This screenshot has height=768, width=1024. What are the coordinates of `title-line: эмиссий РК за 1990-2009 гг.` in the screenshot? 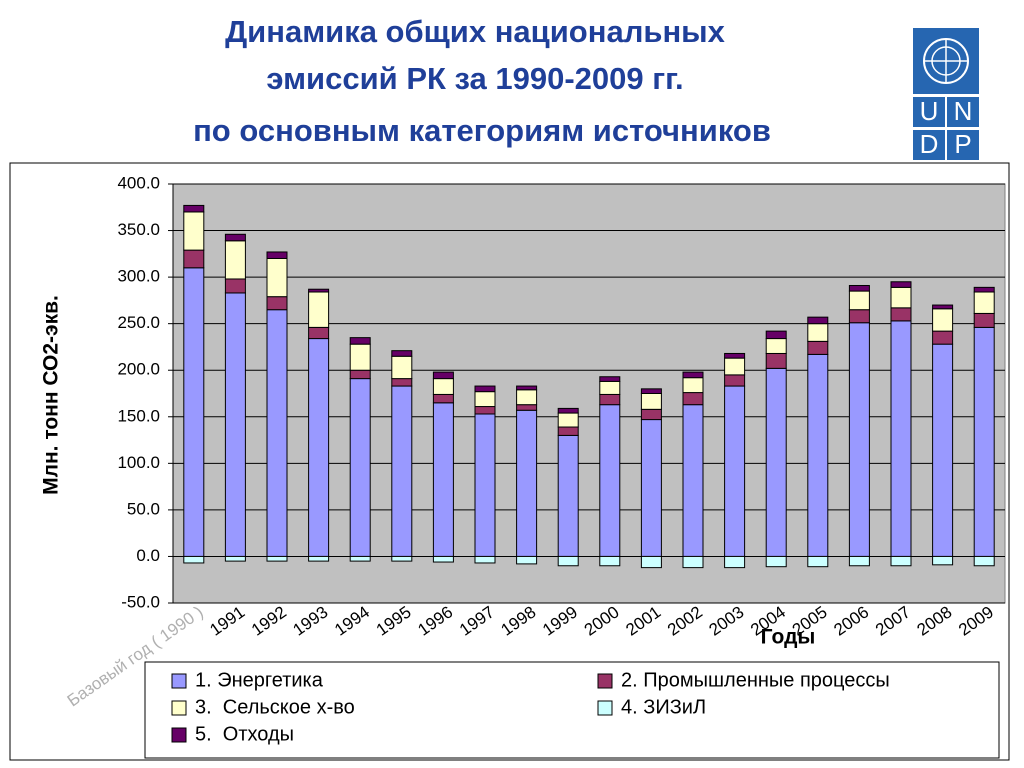 It's located at (474, 78).